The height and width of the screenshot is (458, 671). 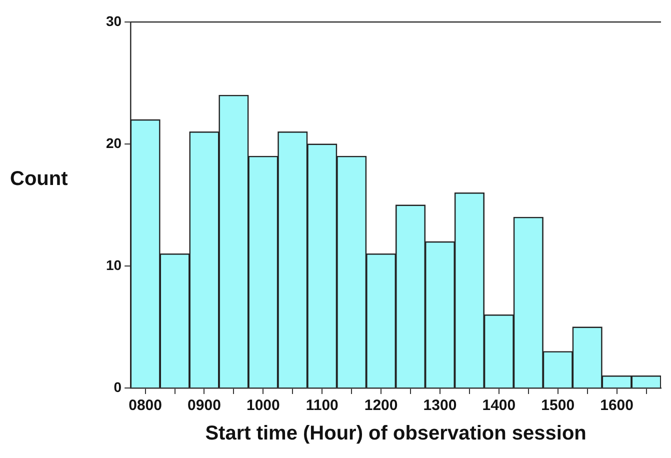 I want to click on x-tick-label: 1400, so click(x=499, y=405).